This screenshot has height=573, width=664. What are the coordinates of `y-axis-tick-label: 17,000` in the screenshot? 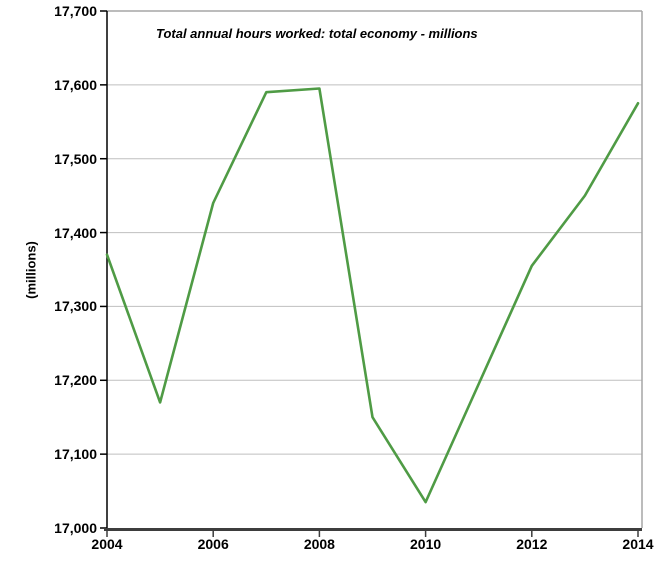 It's located at (75, 528).